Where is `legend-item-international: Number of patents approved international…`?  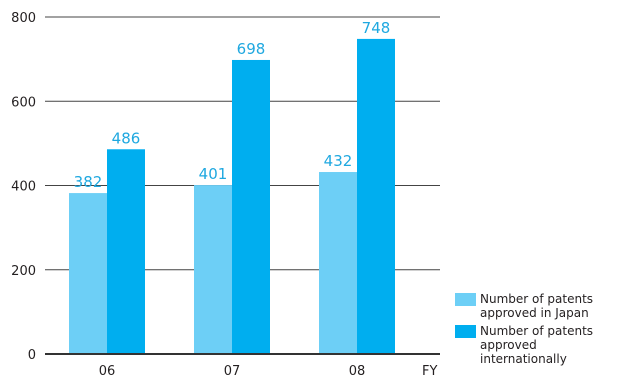 legend-item-international: Number of patents approved international… is located at coordinates (540, 345).